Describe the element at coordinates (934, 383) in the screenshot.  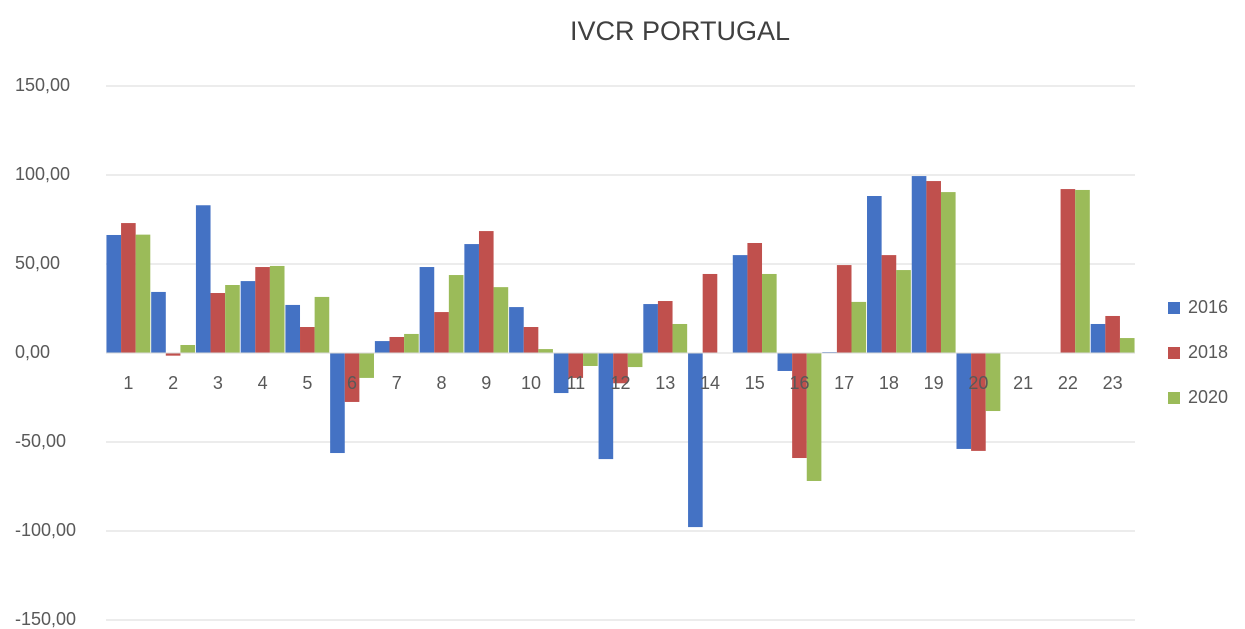
I see `x-tick-label: 19` at that location.